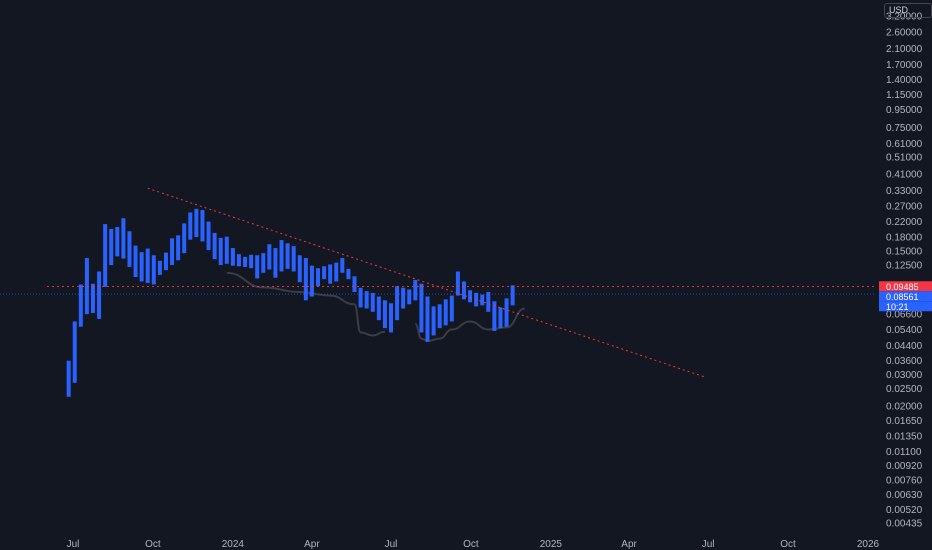 This screenshot has height=550, width=932. Describe the element at coordinates (904, 452) in the screenshot. I see `y-tick-label: 0.01100` at that location.